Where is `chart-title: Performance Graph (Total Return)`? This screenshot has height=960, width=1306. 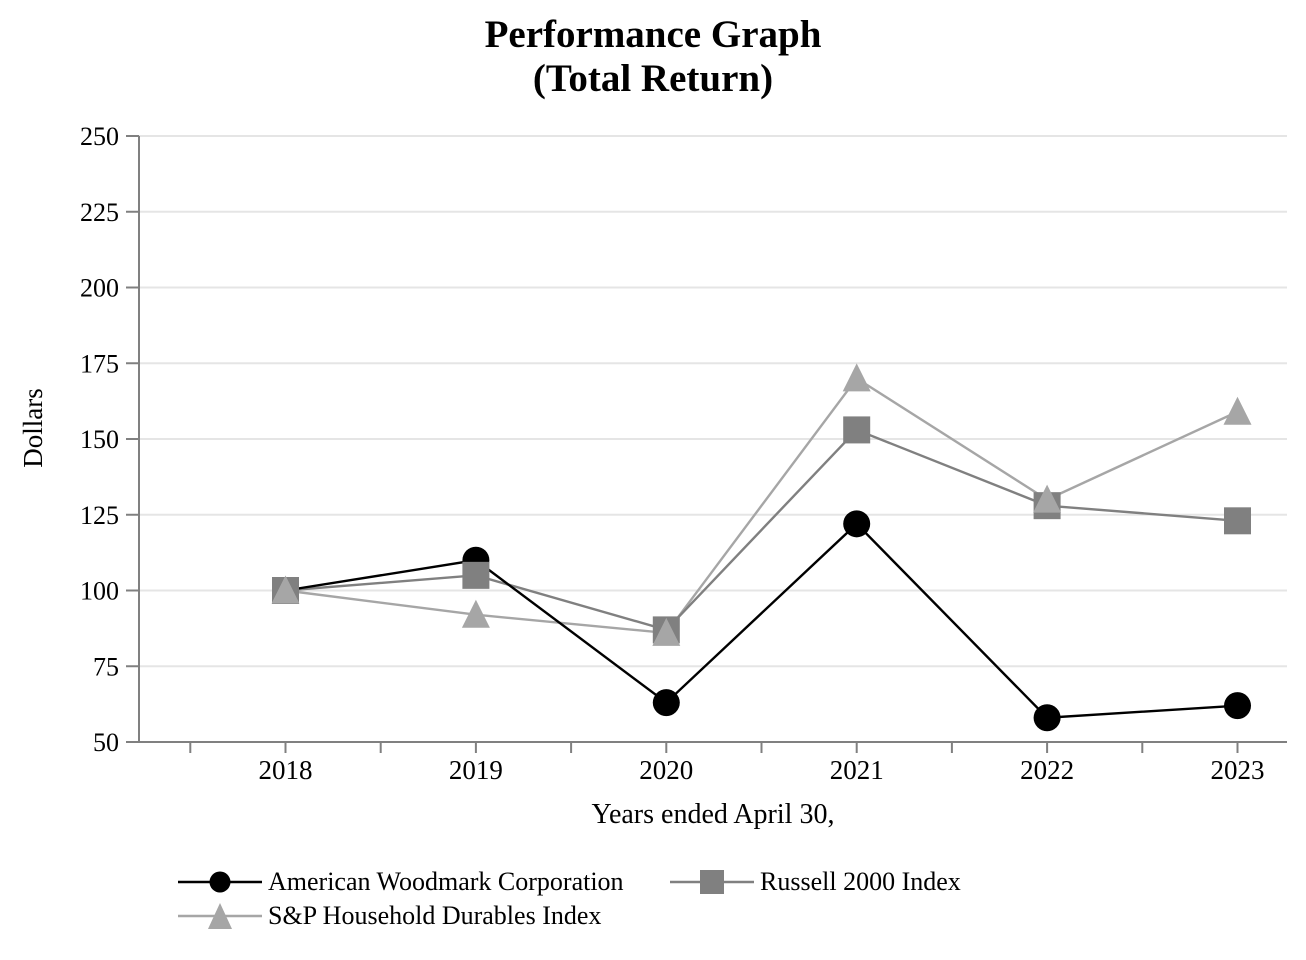 chart-title: Performance Graph (Total Return) is located at coordinates (653, 57).